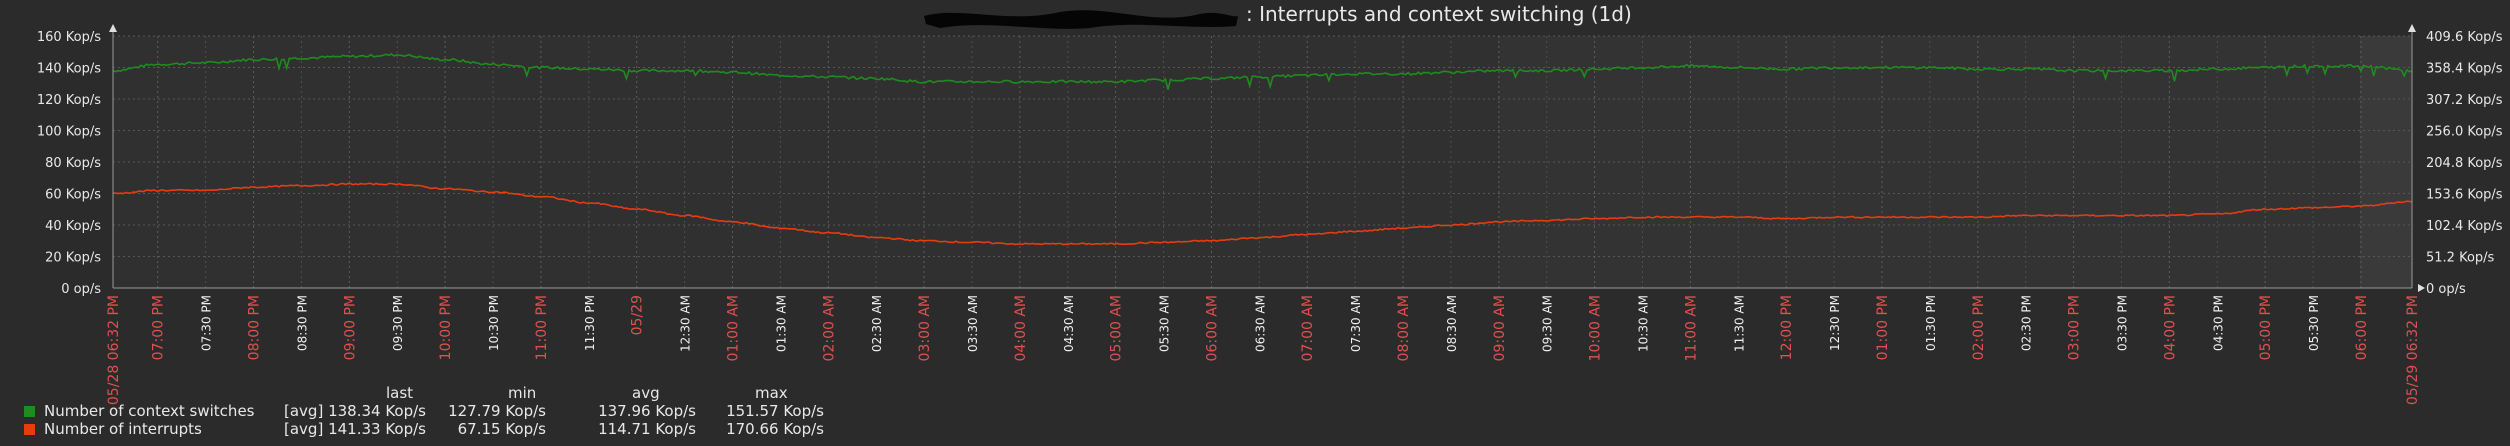 The height and width of the screenshot is (446, 2510). I want to click on x-tick-label-group: 11:00 AM, so click(1691, 328).